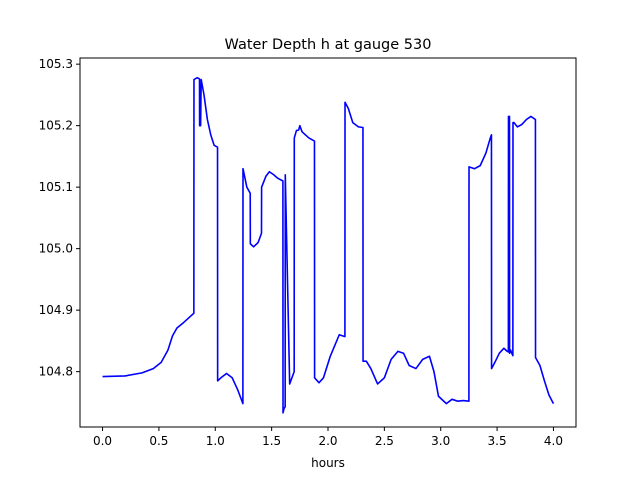 The width and height of the screenshot is (640, 480). What do you see at coordinates (327, 441) in the screenshot?
I see `x-tick-label: 2.0` at bounding box center [327, 441].